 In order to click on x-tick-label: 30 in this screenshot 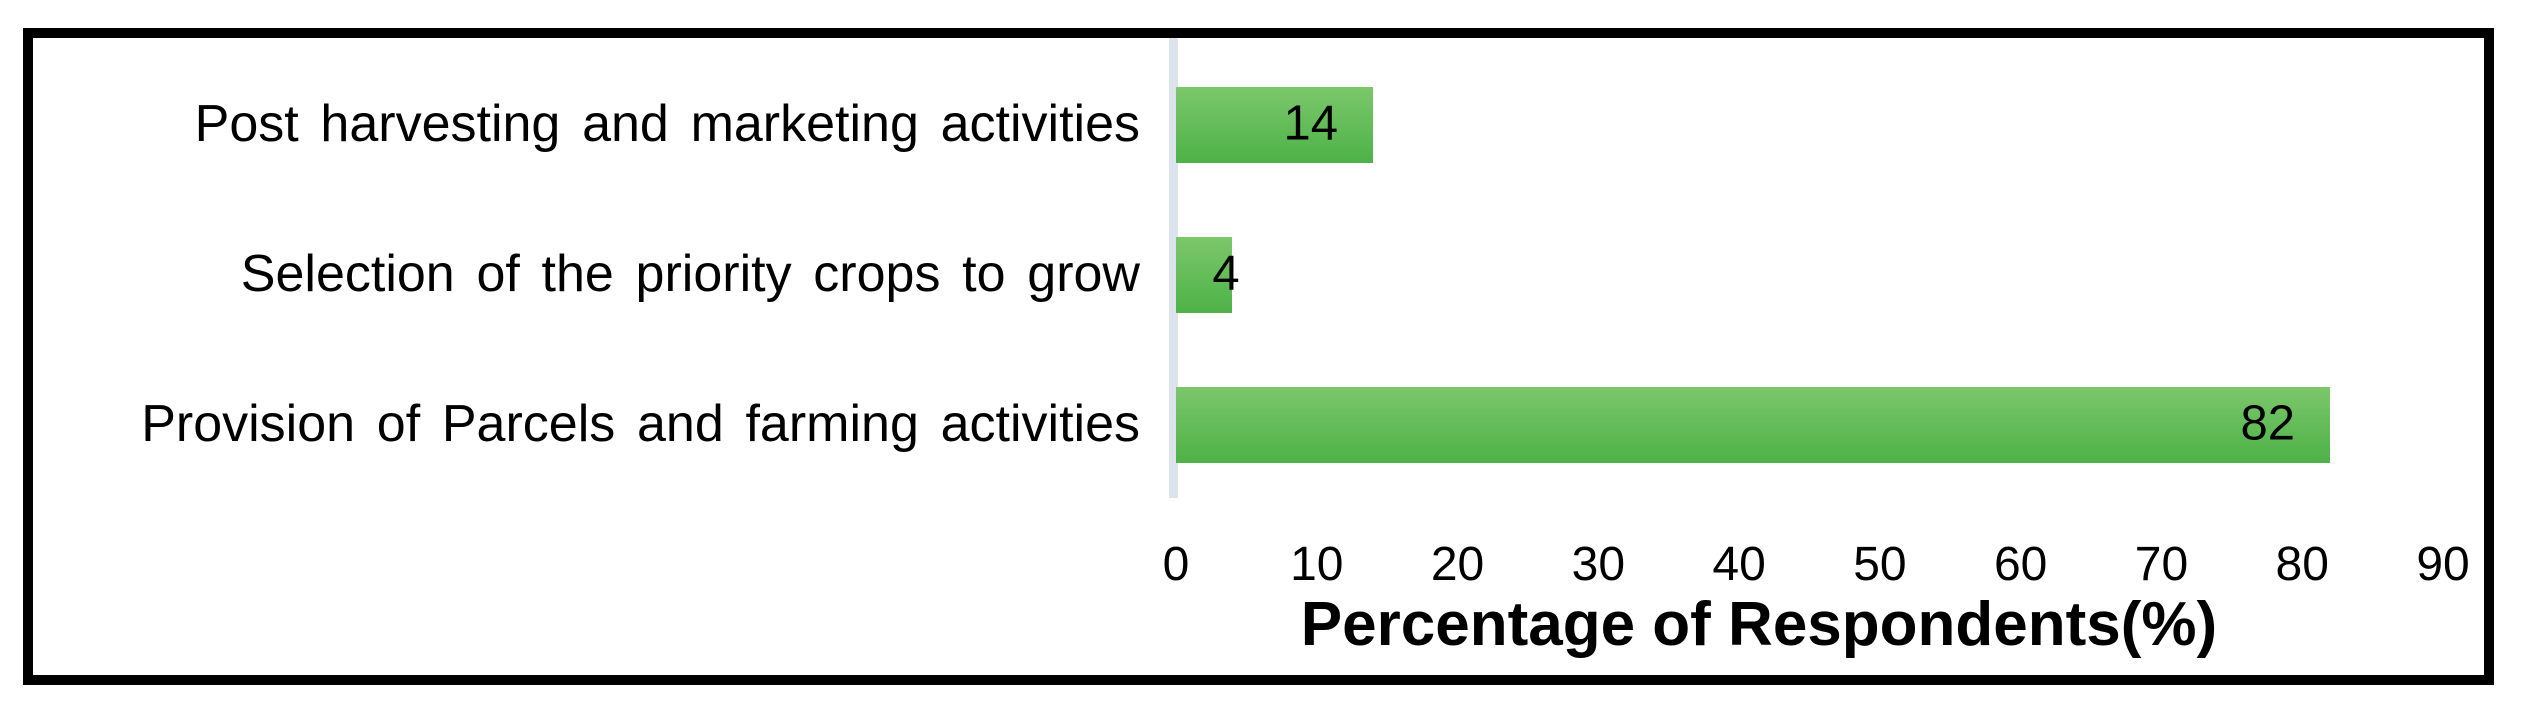, I will do `click(1598, 564)`.